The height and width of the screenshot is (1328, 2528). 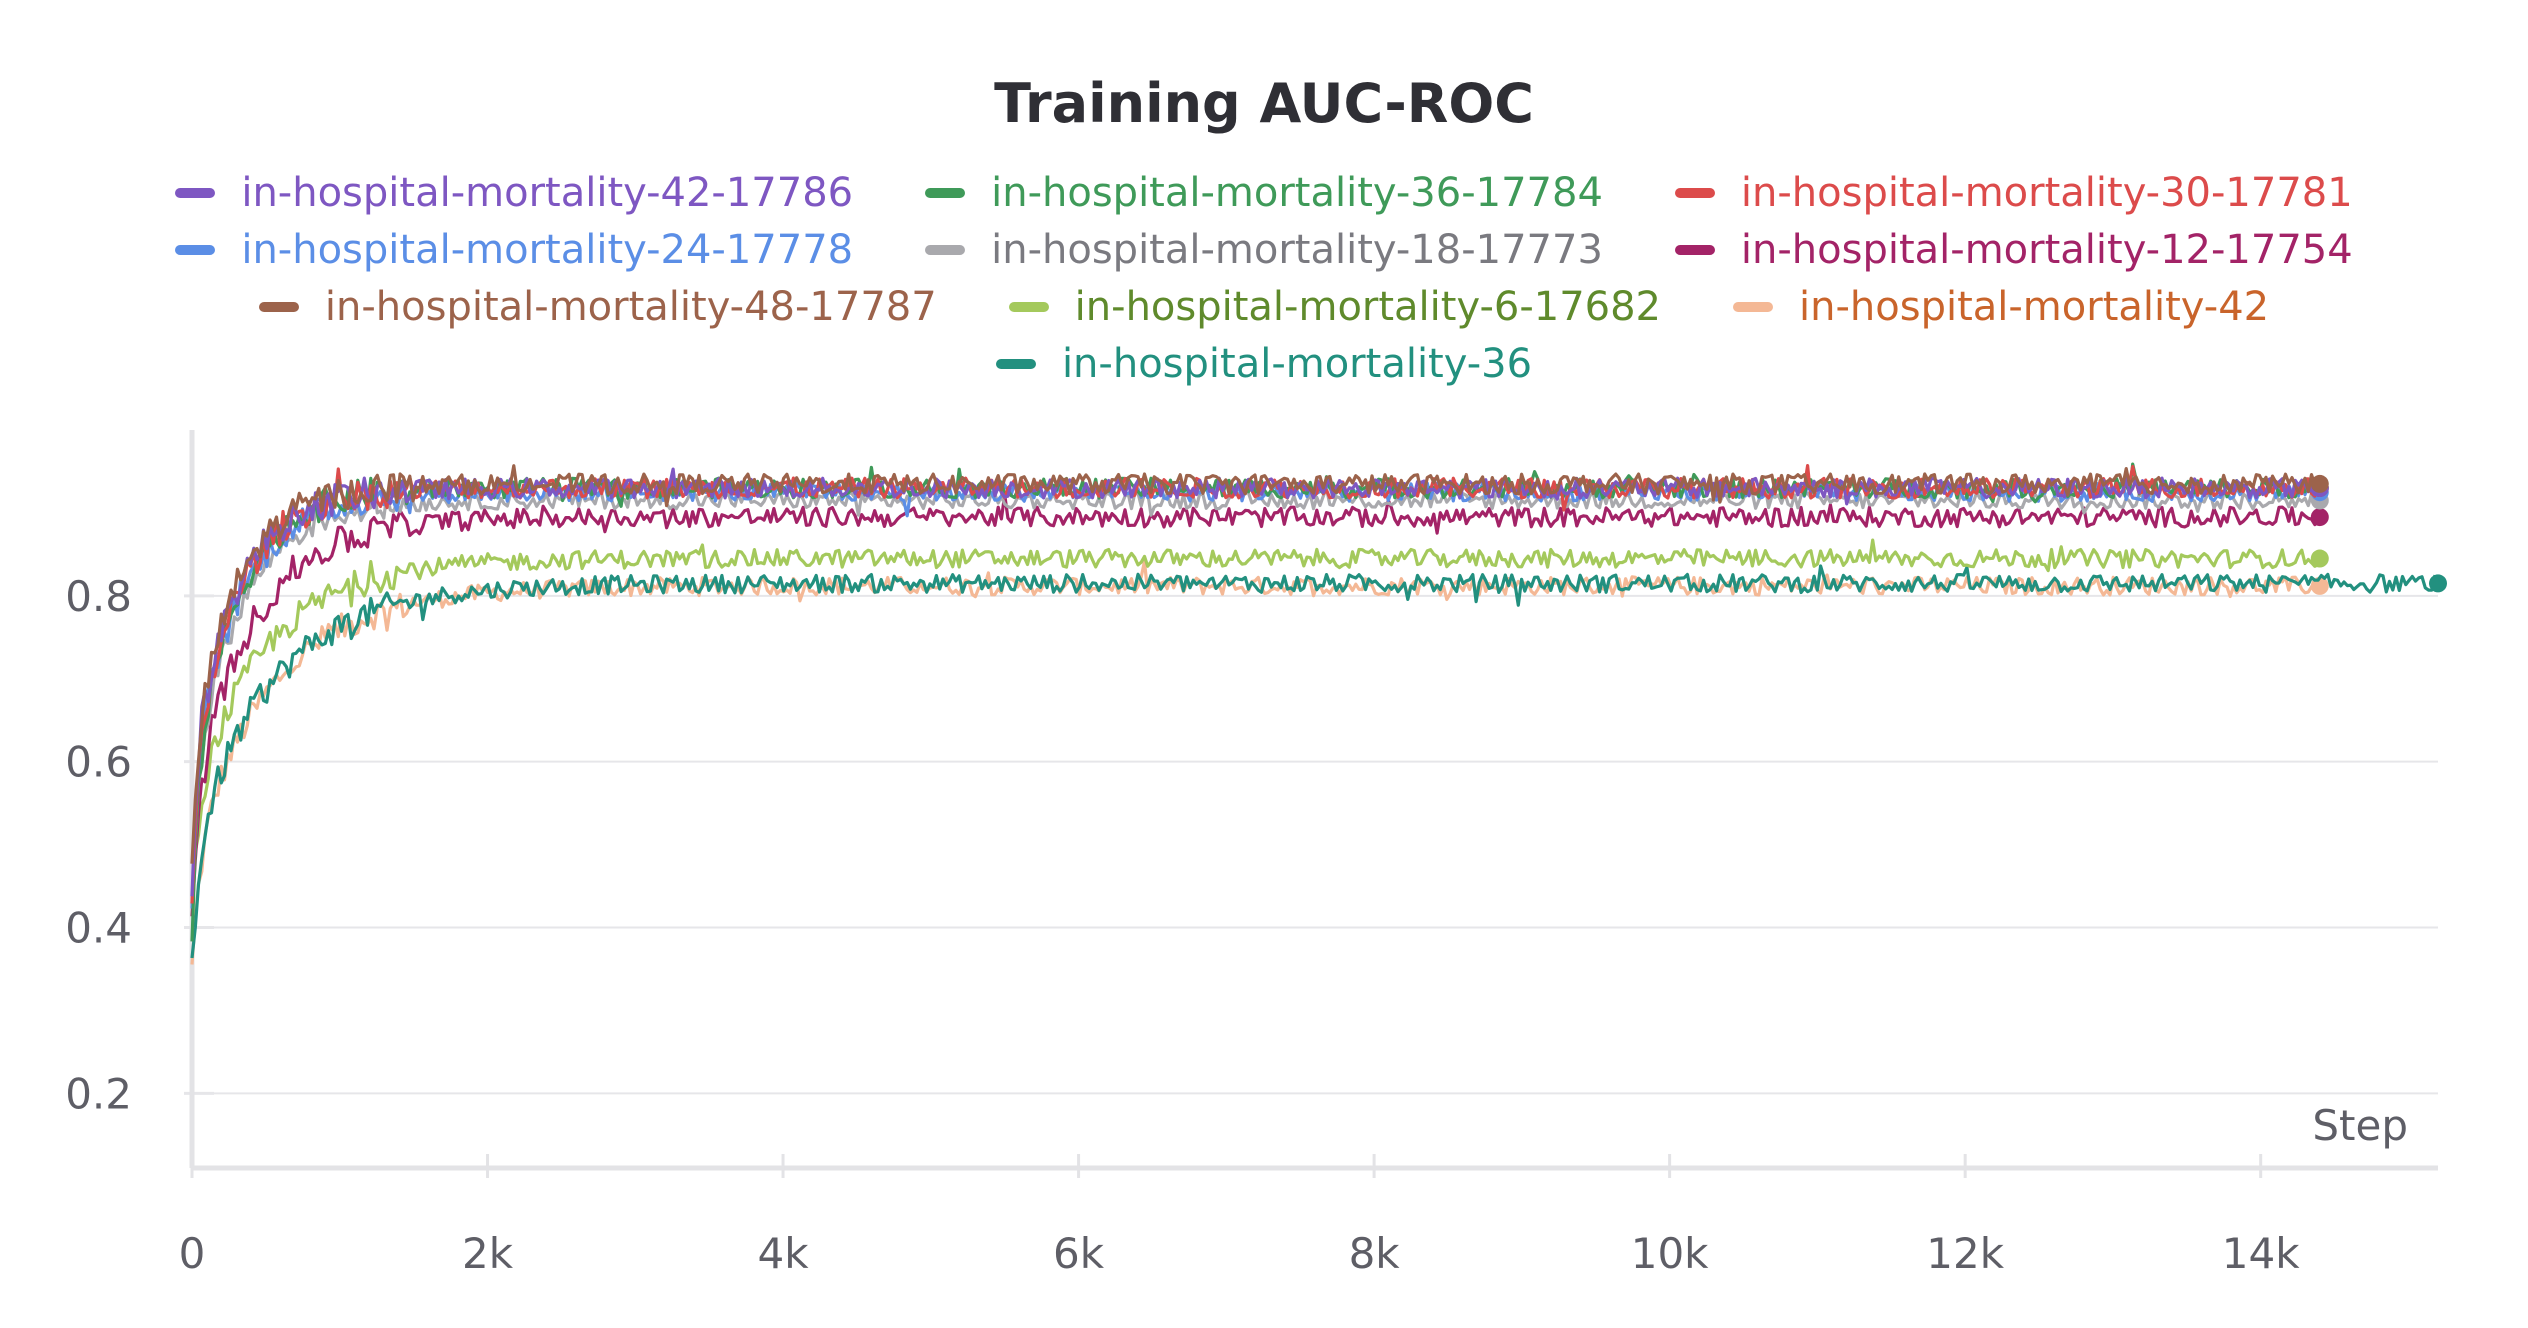 I want to click on legend-label: in-hospital-mortality-6-17682, so click(x=1367, y=307).